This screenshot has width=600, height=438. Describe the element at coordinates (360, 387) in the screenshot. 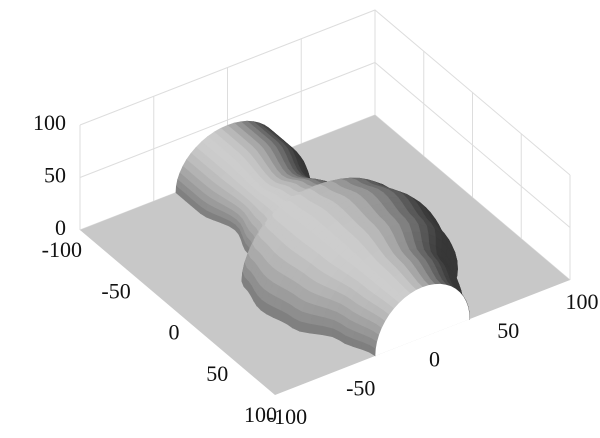

I see `y-tick-label: -50` at that location.